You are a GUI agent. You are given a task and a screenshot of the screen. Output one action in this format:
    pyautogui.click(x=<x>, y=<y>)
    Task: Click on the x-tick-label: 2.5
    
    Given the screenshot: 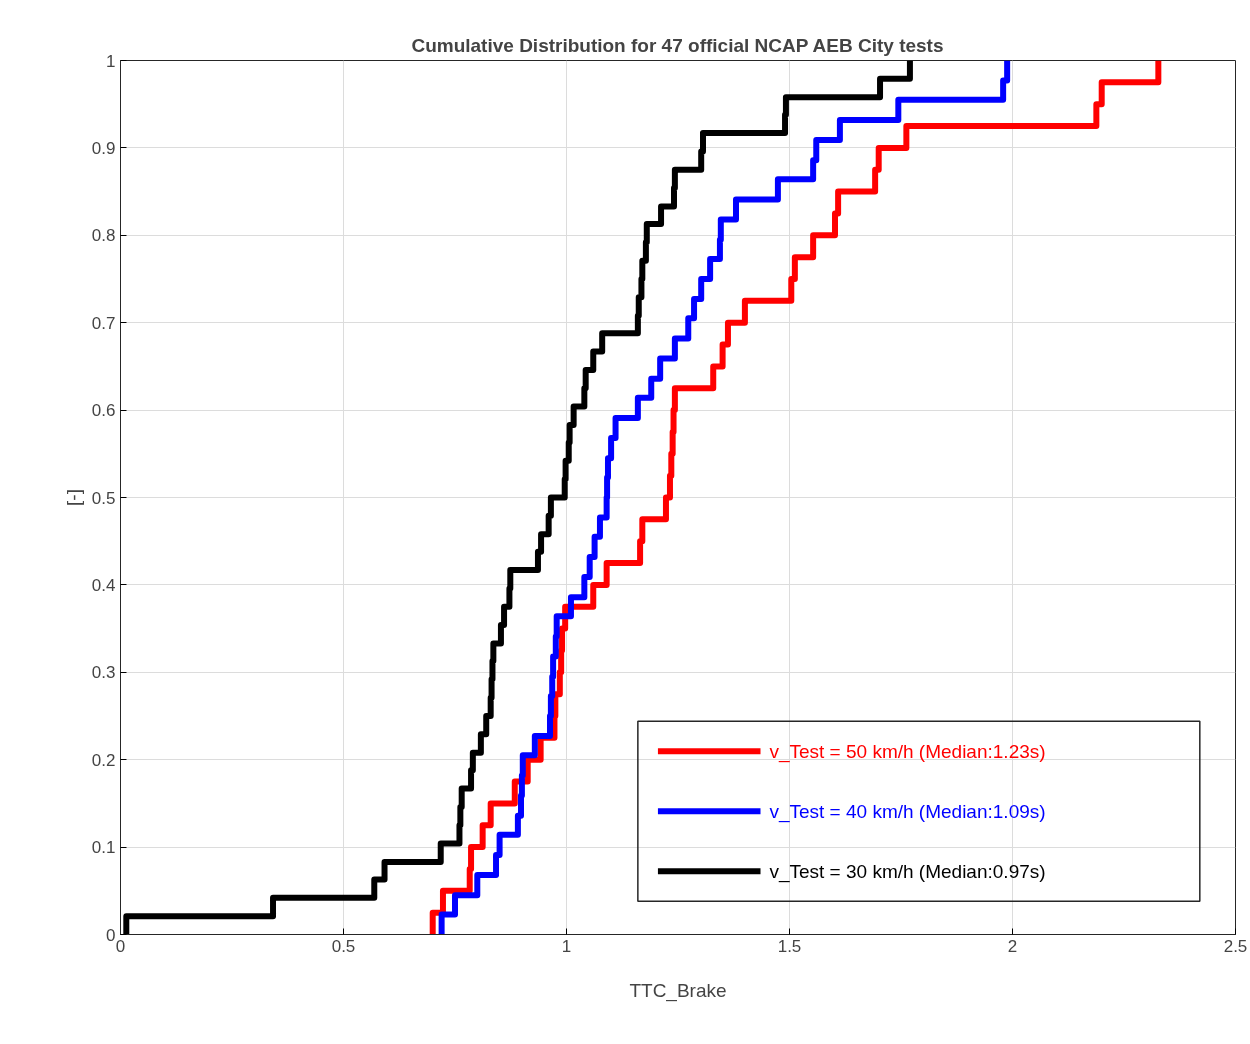 What is the action you would take?
    pyautogui.click(x=1235, y=946)
    